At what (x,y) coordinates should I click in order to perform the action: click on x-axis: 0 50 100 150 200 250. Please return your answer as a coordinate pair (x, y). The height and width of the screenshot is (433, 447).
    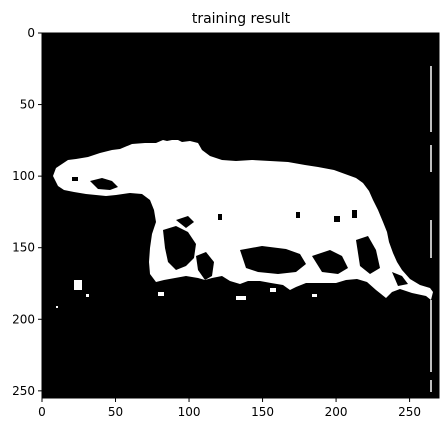
    Looking at the image, I should click on (229, 408).